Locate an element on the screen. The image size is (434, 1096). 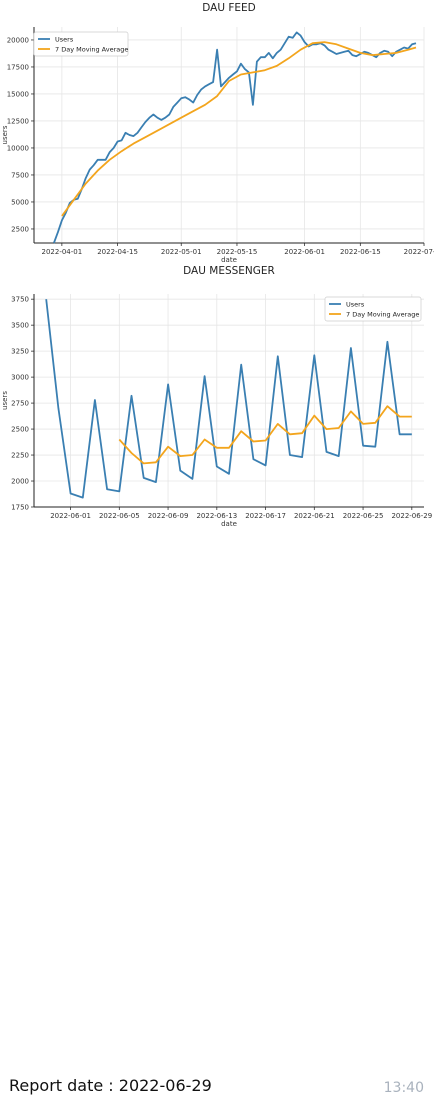
x-tick-label: 2022-06-05 is located at coordinates (119, 516).